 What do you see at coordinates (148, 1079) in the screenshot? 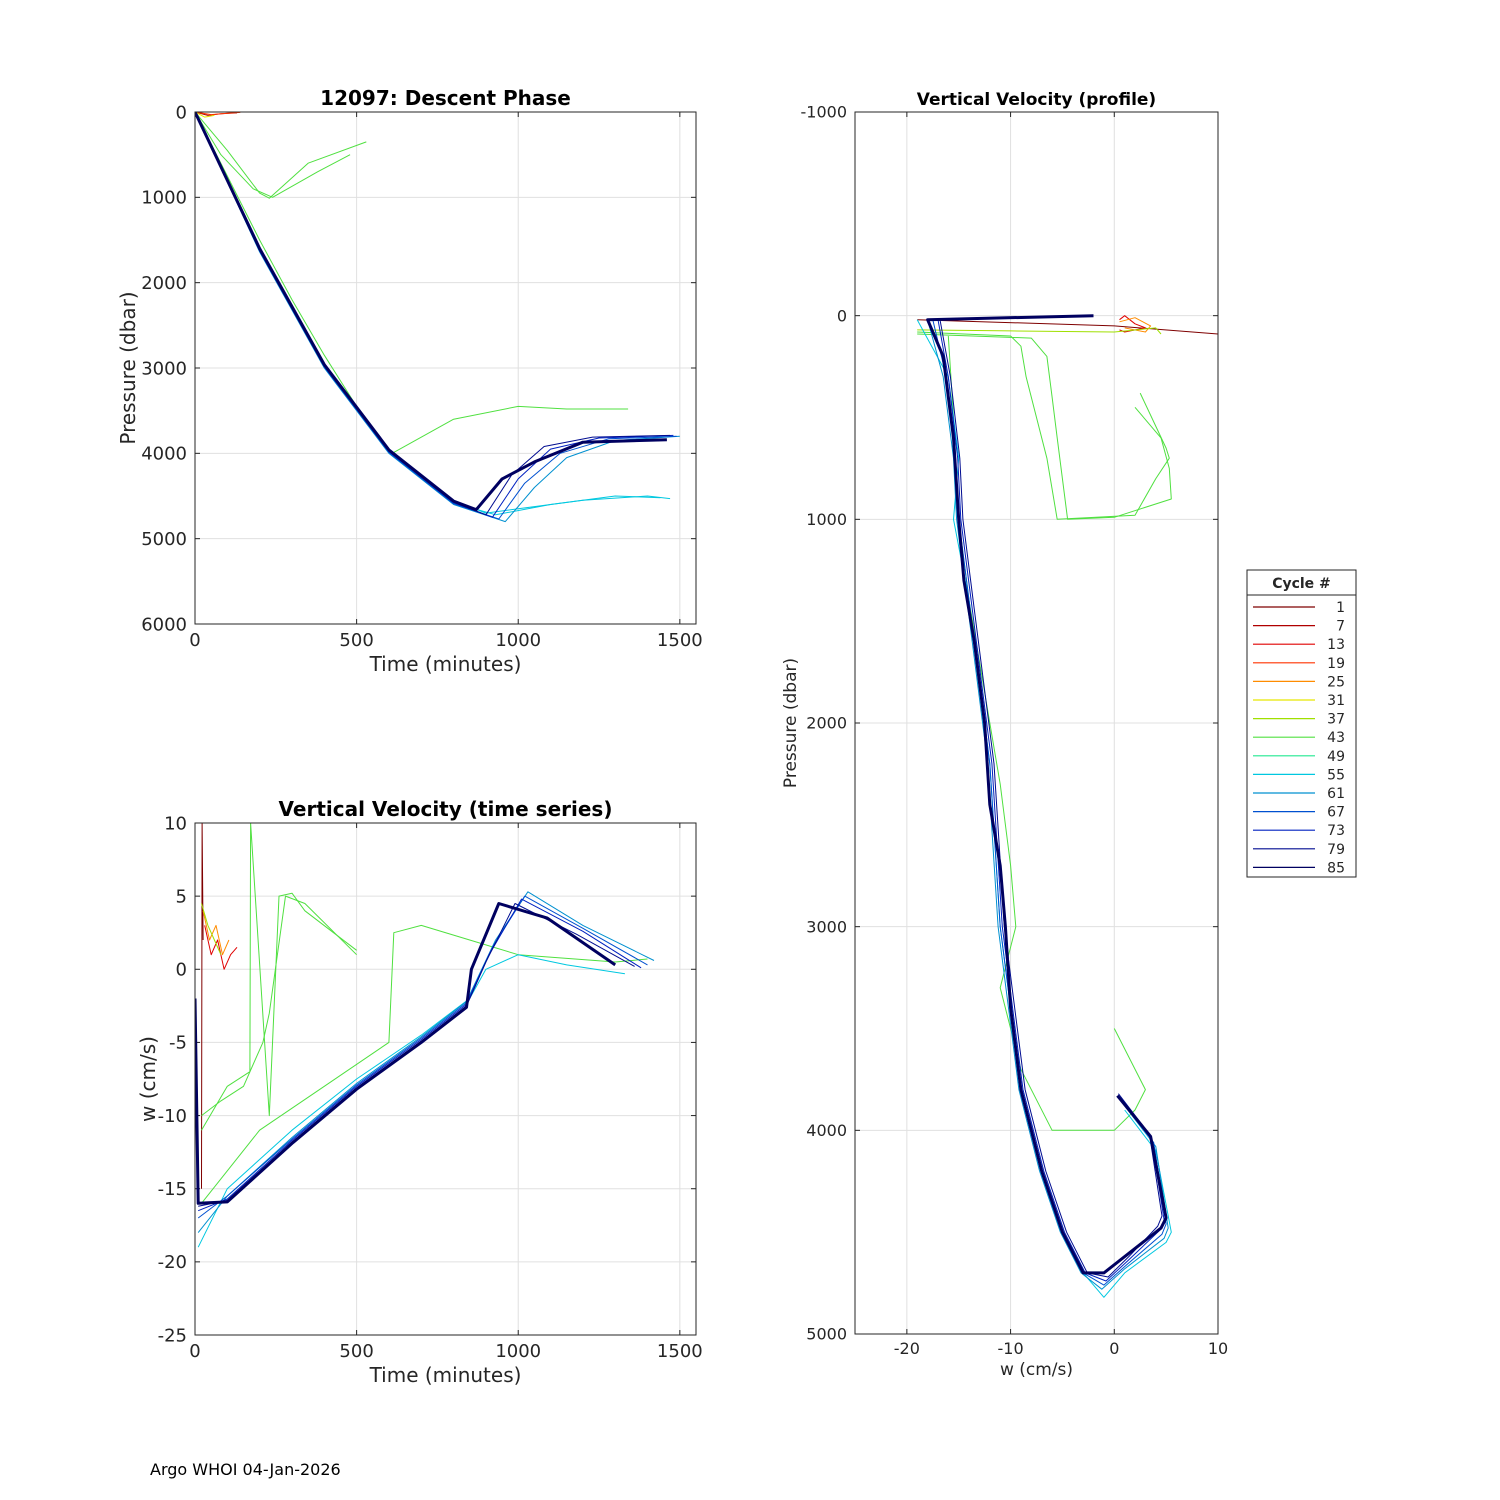
I see `y-axis-label: w (cm/s)` at bounding box center [148, 1079].